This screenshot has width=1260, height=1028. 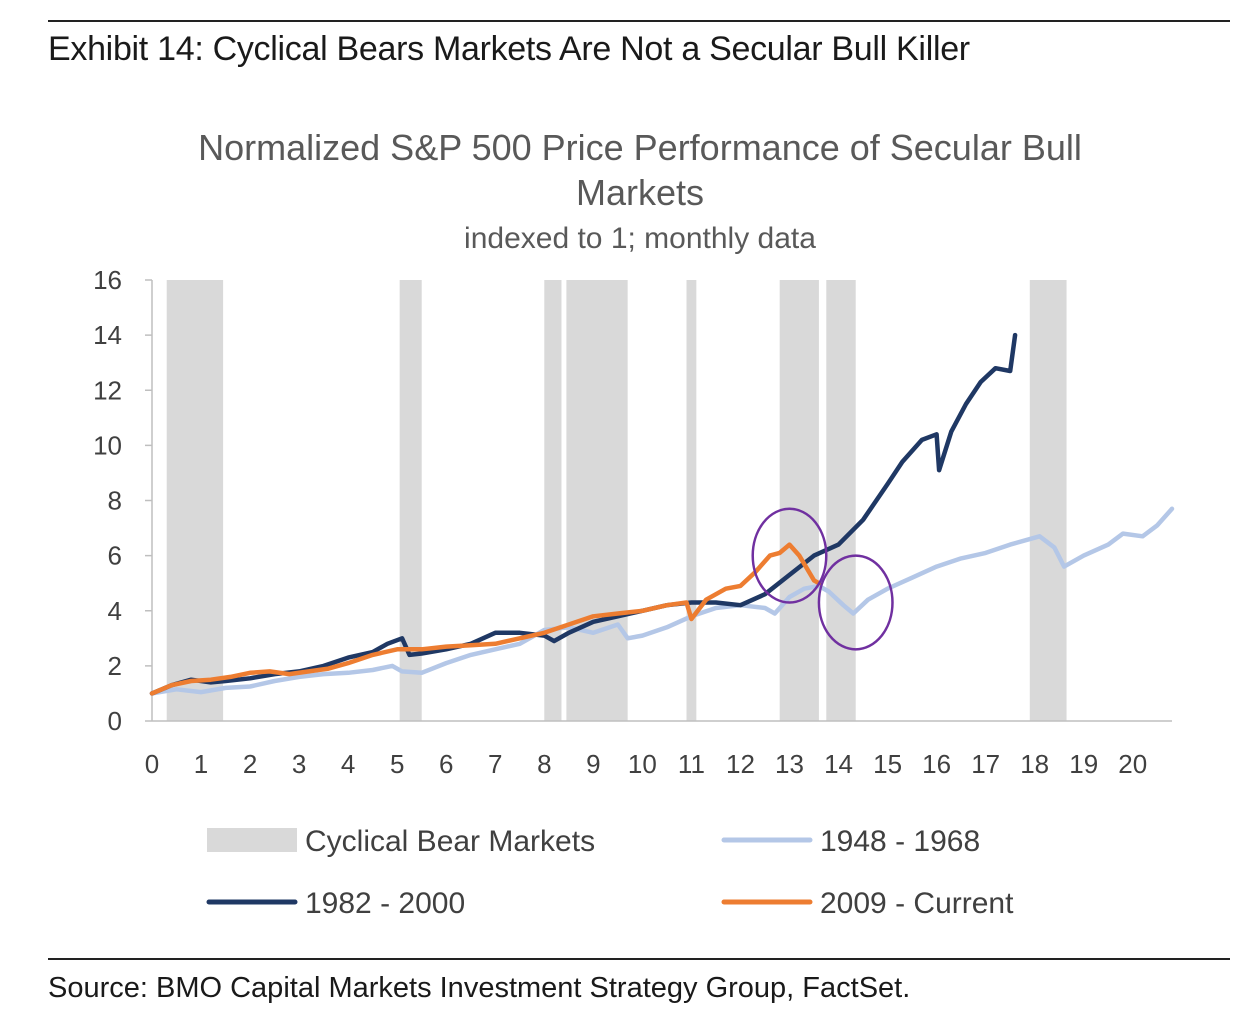 What do you see at coordinates (348, 764) in the screenshot?
I see `x-tick-label-4: 4` at bounding box center [348, 764].